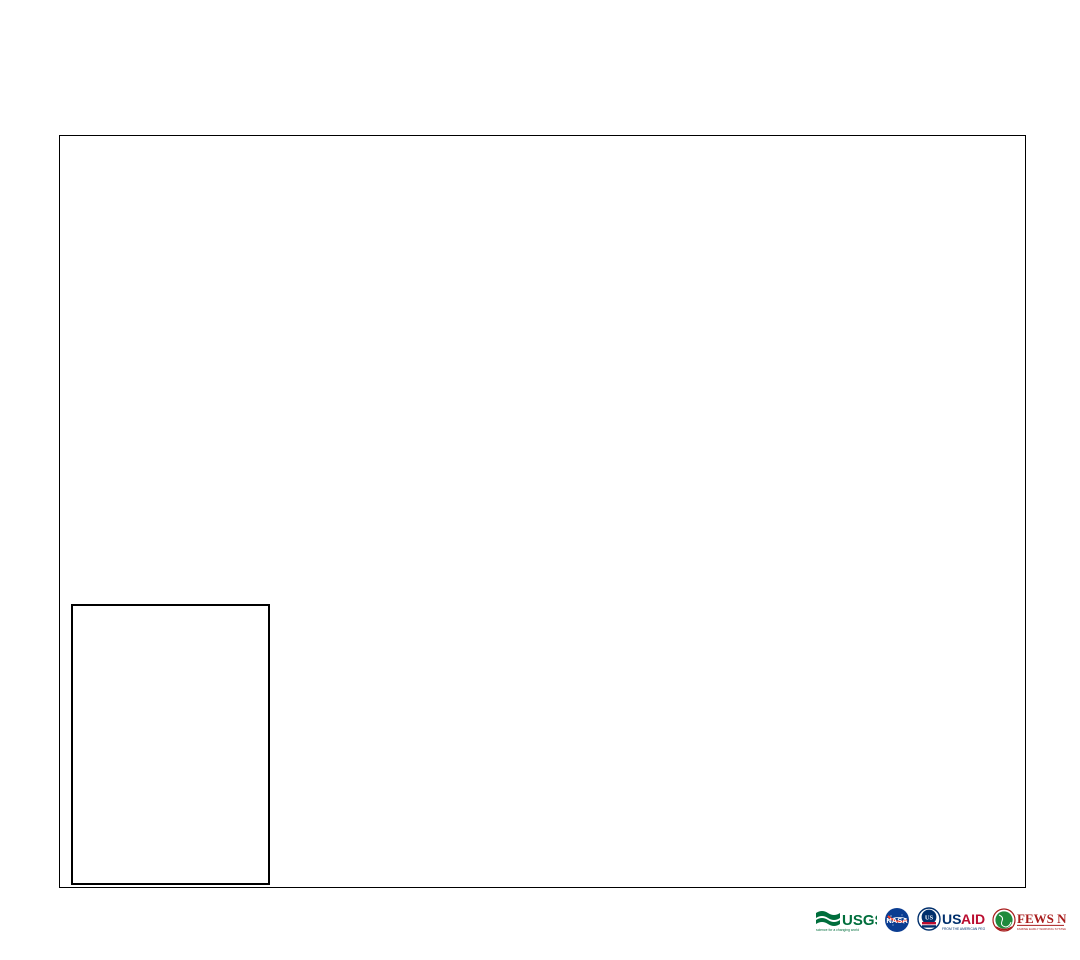  Describe the element at coordinates (963, 929) in the screenshot. I see `svg-text: FROM THE AMERICAN PEOPLE` at that location.